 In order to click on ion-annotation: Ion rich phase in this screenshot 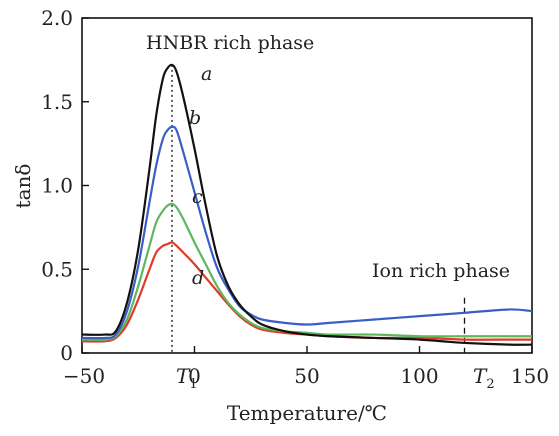, I will do `click(441, 271)`.